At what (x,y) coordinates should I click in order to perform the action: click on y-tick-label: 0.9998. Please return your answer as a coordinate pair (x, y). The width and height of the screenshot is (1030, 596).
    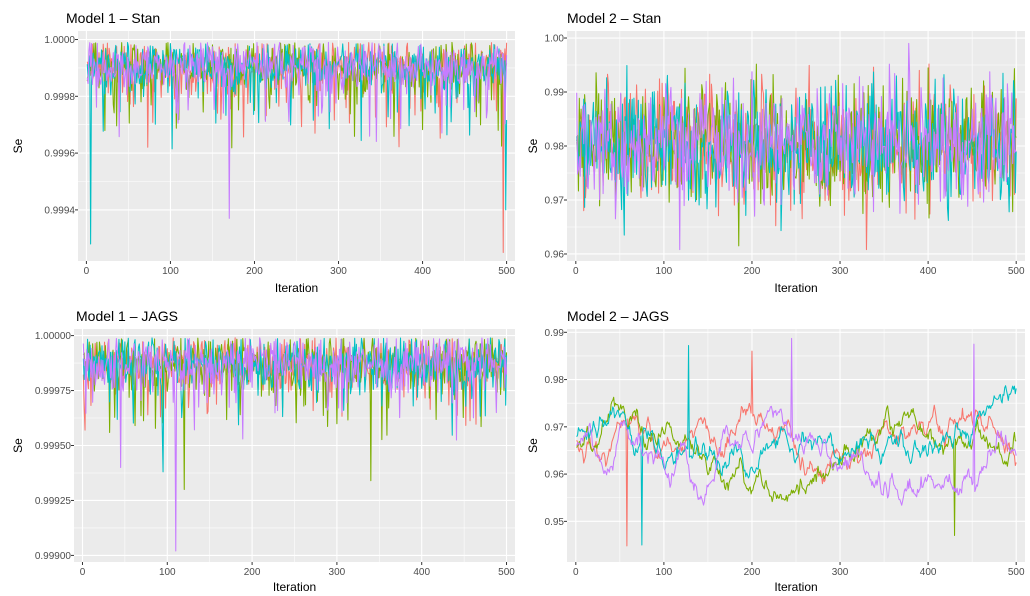
    Looking at the image, I should click on (59, 97).